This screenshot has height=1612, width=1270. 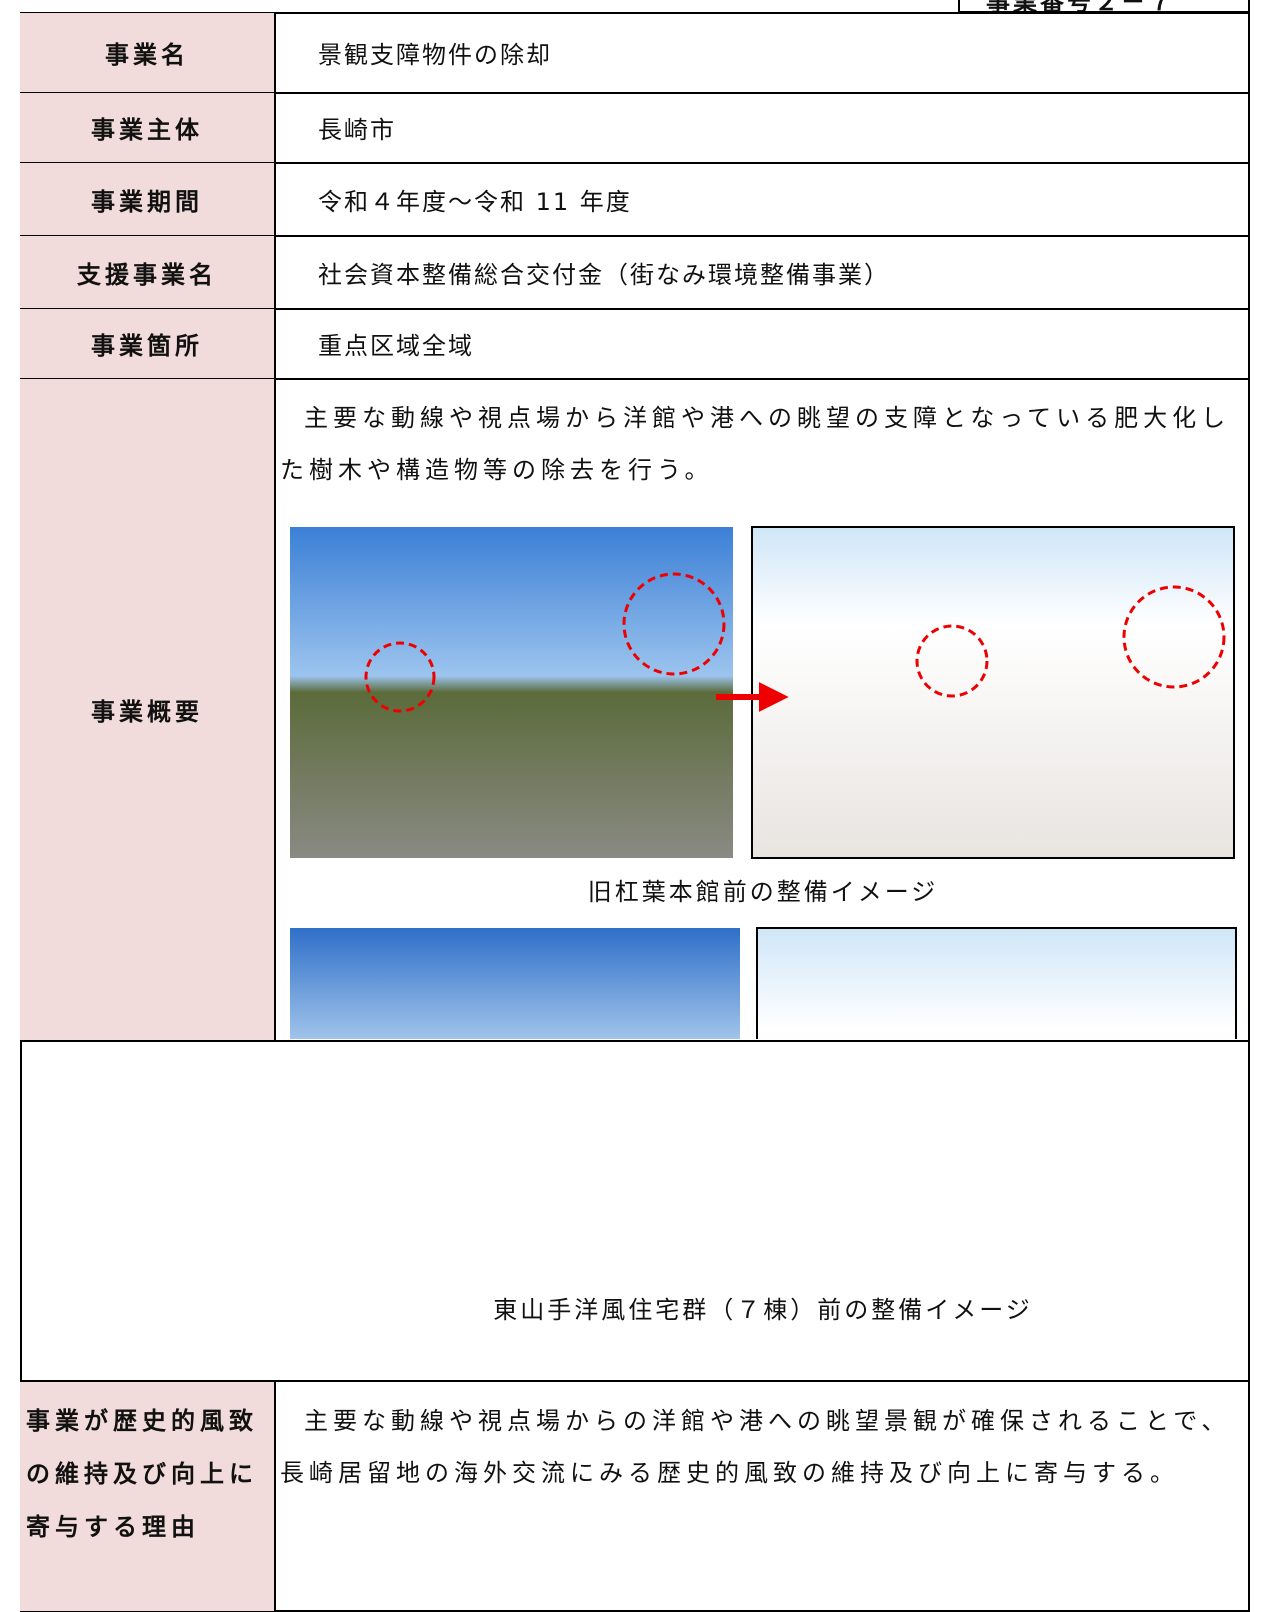 I want to click on cell: 景観支障物件の除却, so click(x=435, y=55).